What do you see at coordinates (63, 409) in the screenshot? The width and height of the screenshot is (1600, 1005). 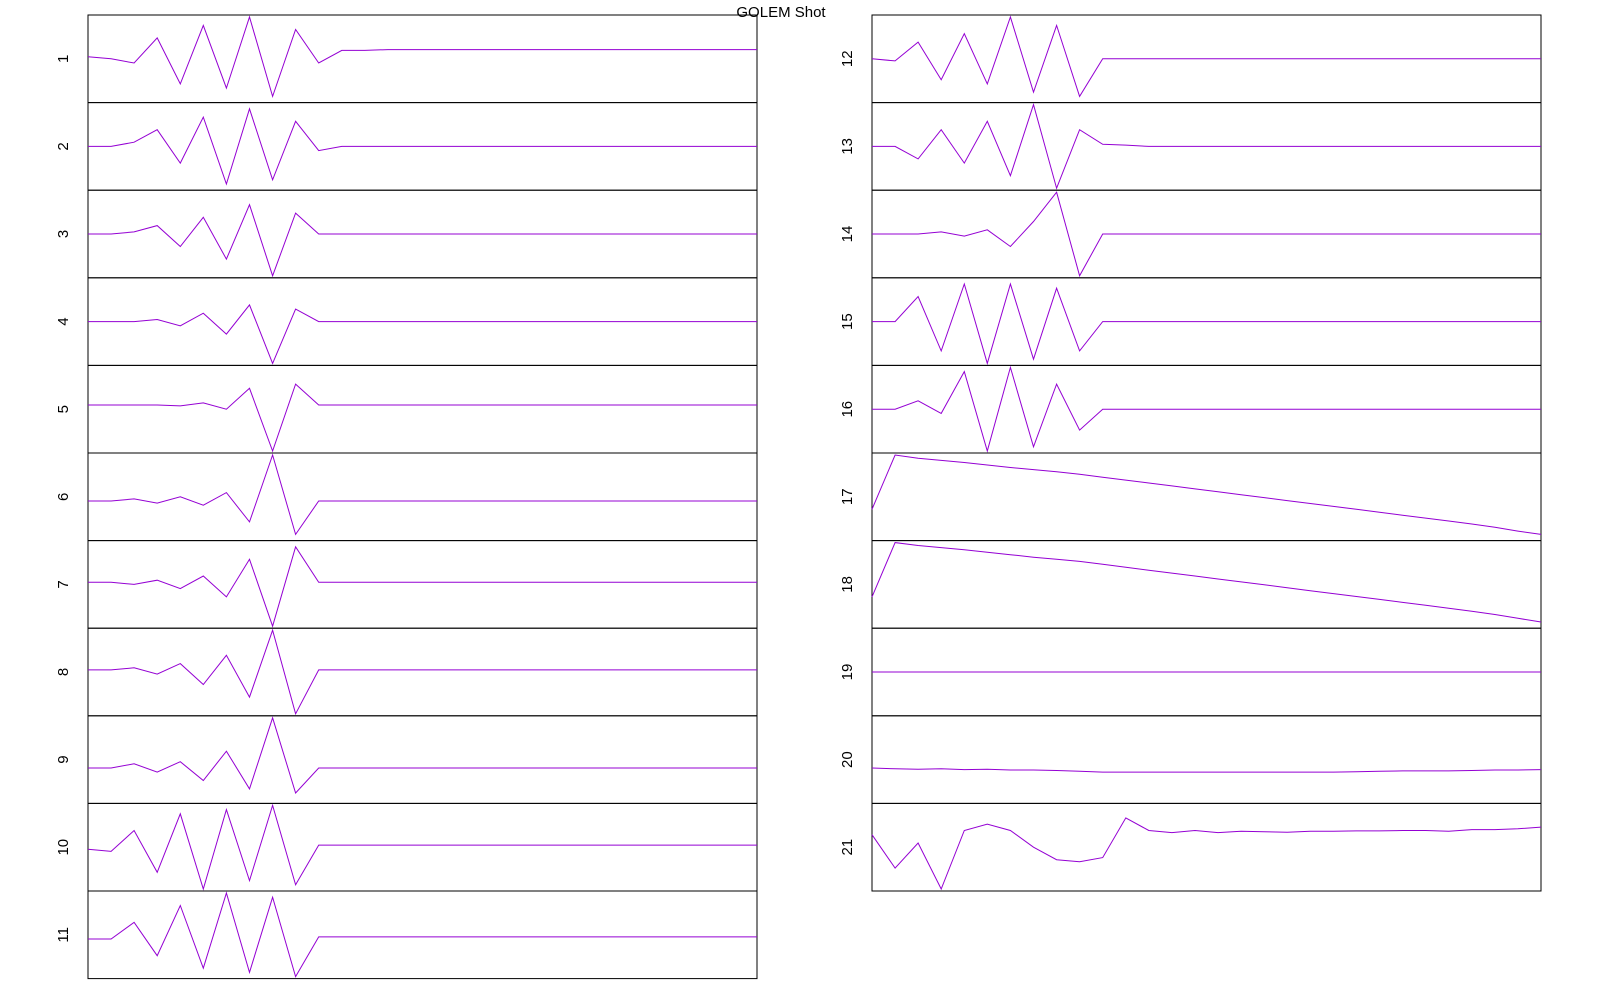 I see `panel-label: 5` at bounding box center [63, 409].